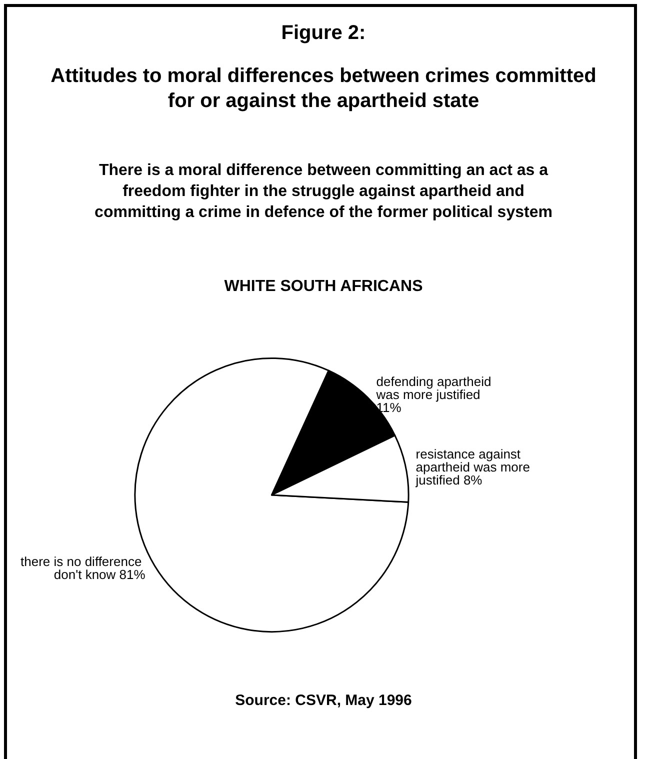 This screenshot has width=647, height=759. What do you see at coordinates (323, 700) in the screenshot?
I see `source-note: Source: CSVR, May 1996` at bounding box center [323, 700].